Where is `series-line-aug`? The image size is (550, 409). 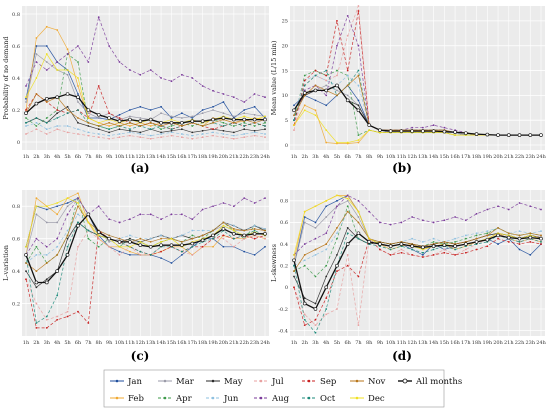
series-line-aug is located at coordinates (417, 225).